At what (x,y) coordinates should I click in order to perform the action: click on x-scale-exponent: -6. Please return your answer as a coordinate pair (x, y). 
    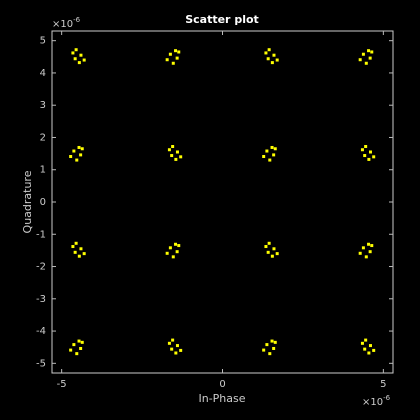
    Looking at the image, I should click on (387, 398).